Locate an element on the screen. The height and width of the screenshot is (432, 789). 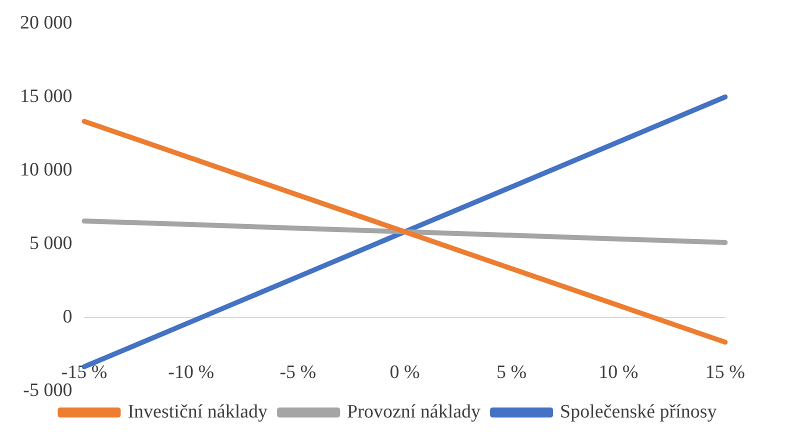
y-tick-label: 0 is located at coordinates (67, 317).